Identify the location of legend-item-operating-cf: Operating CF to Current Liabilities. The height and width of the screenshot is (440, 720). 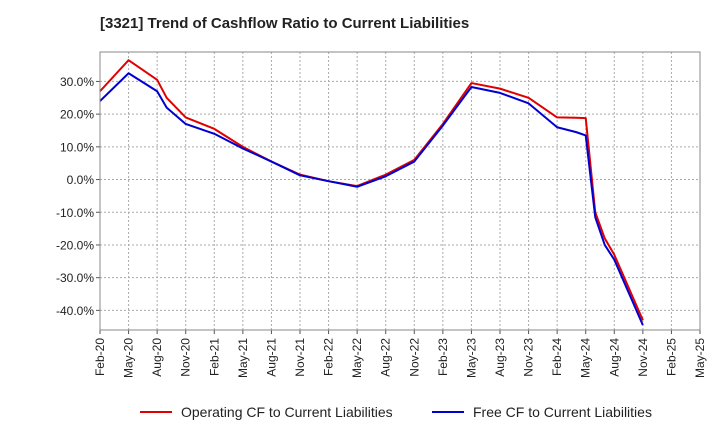
(266, 412).